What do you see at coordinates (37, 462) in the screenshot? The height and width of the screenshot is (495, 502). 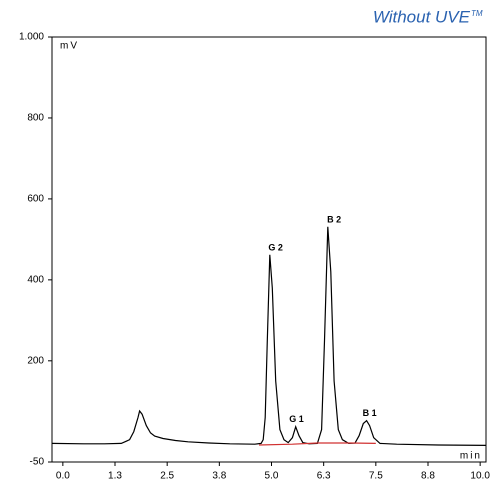 I see `y-tick-label: -50` at bounding box center [37, 462].